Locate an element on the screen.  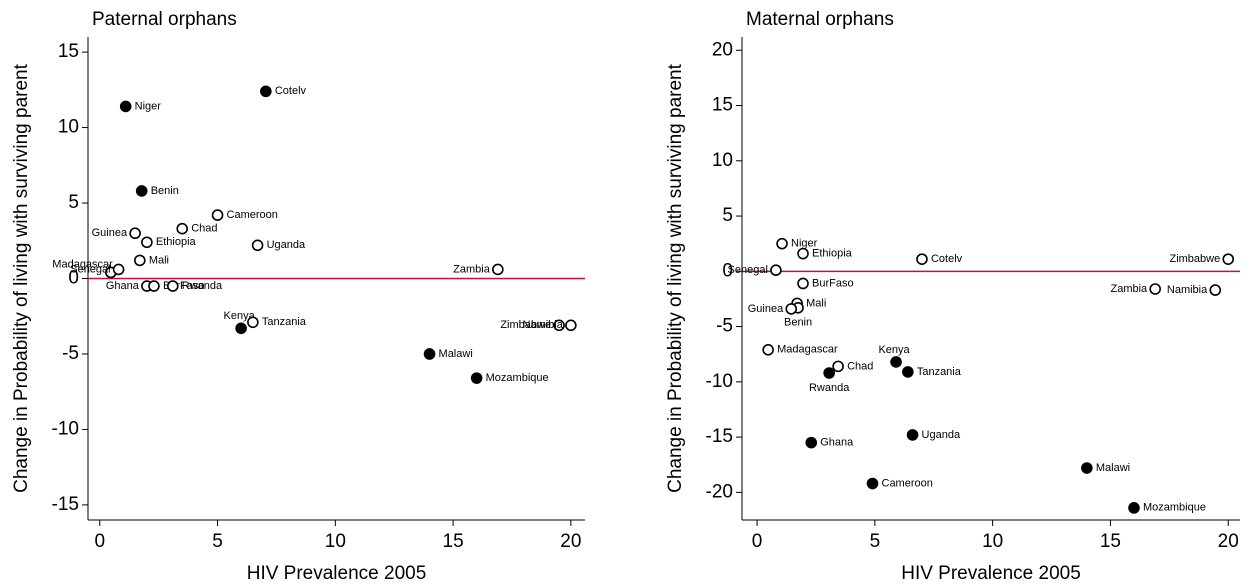
x-tick-label: 15 is located at coordinates (453, 541).